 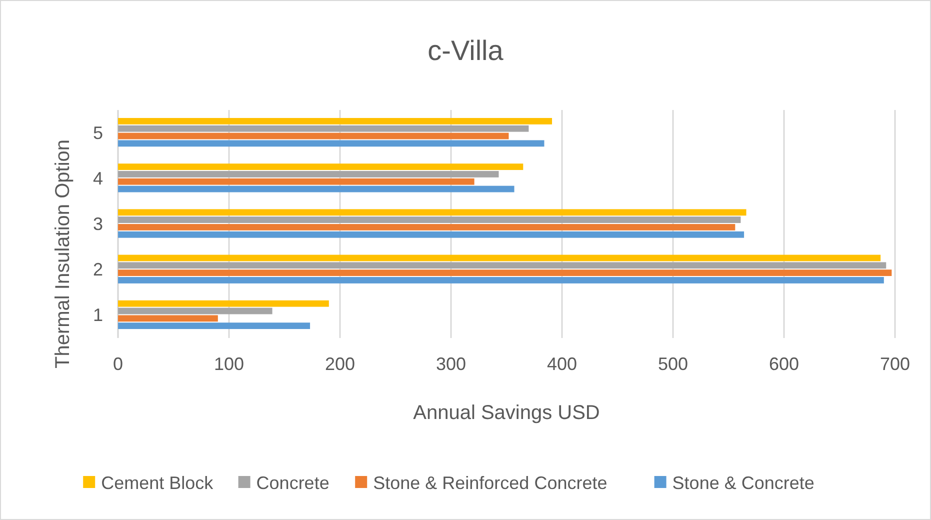 I want to click on y-tick-label: 4, so click(x=98, y=178).